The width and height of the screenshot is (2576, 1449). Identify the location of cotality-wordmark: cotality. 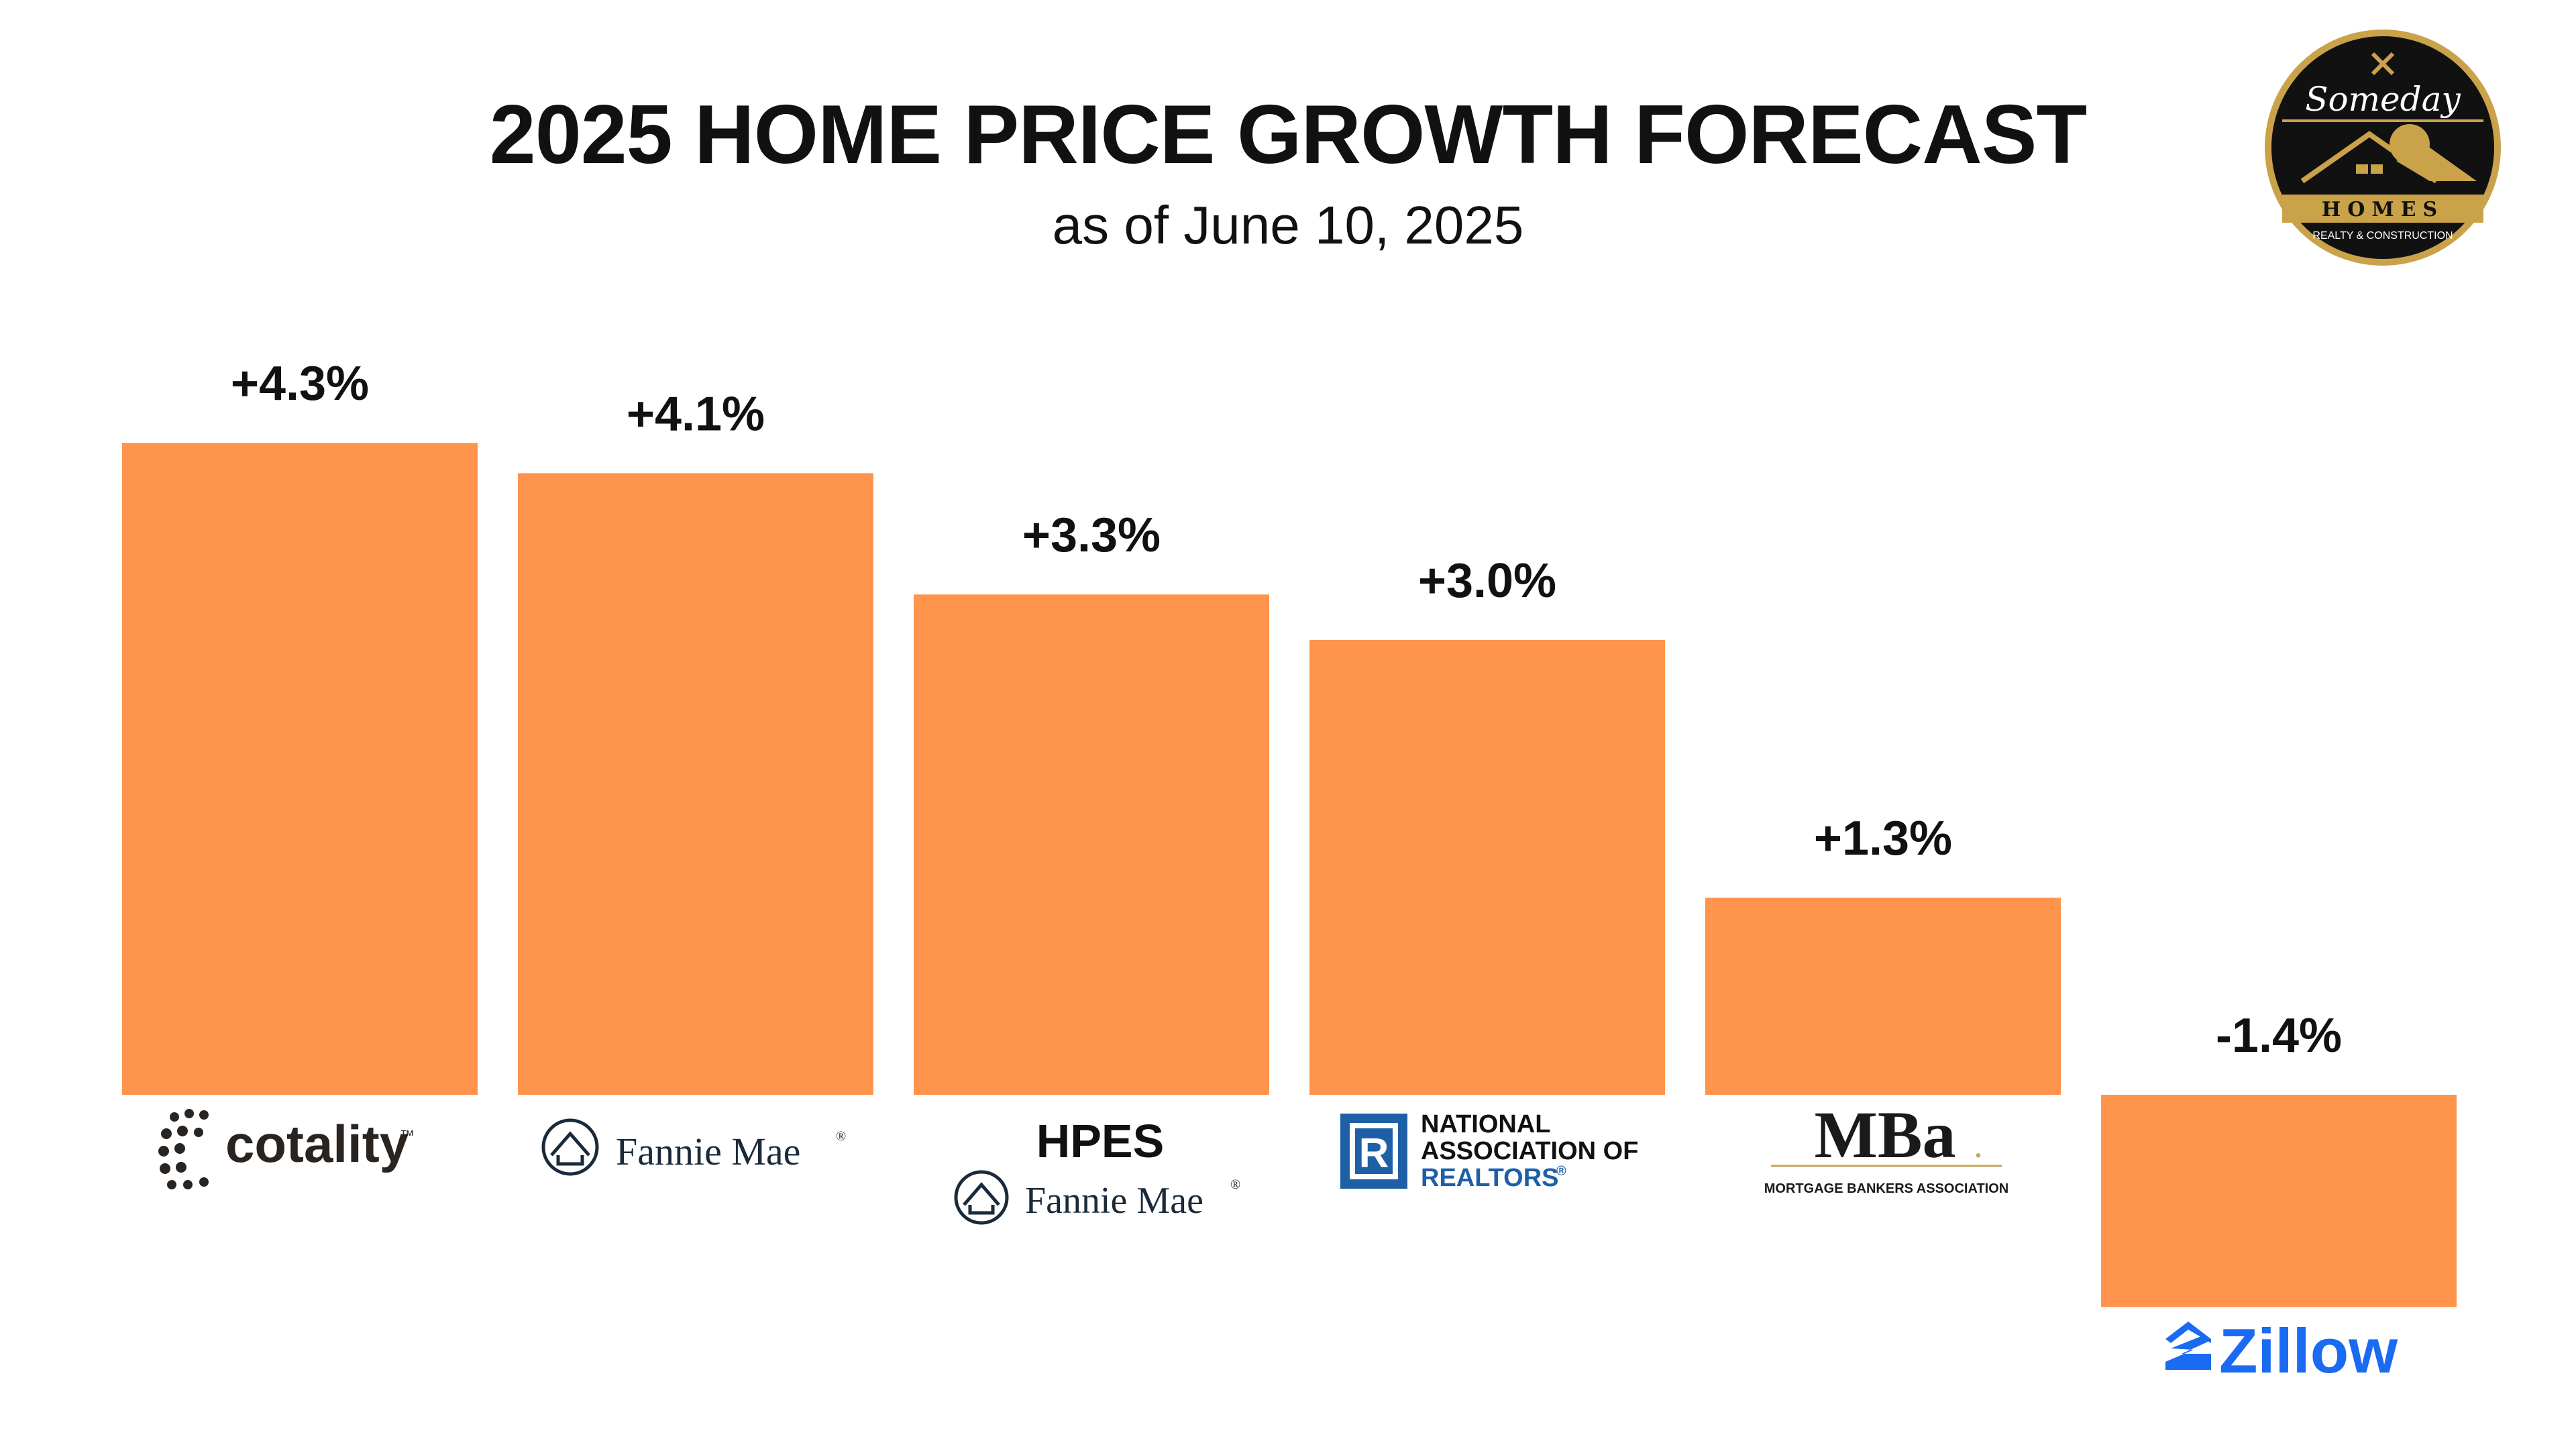
(317, 1143).